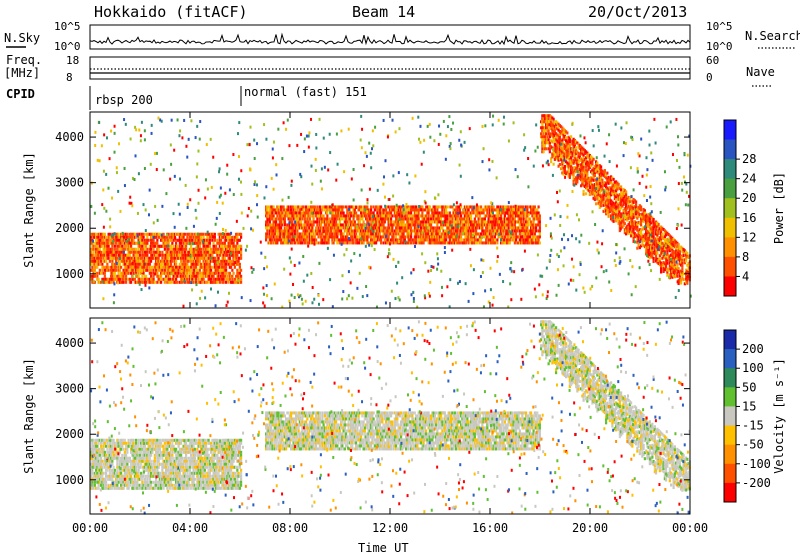 This screenshot has width=800, height=558. I want to click on nsearch-label: N.Search, so click(772, 36).